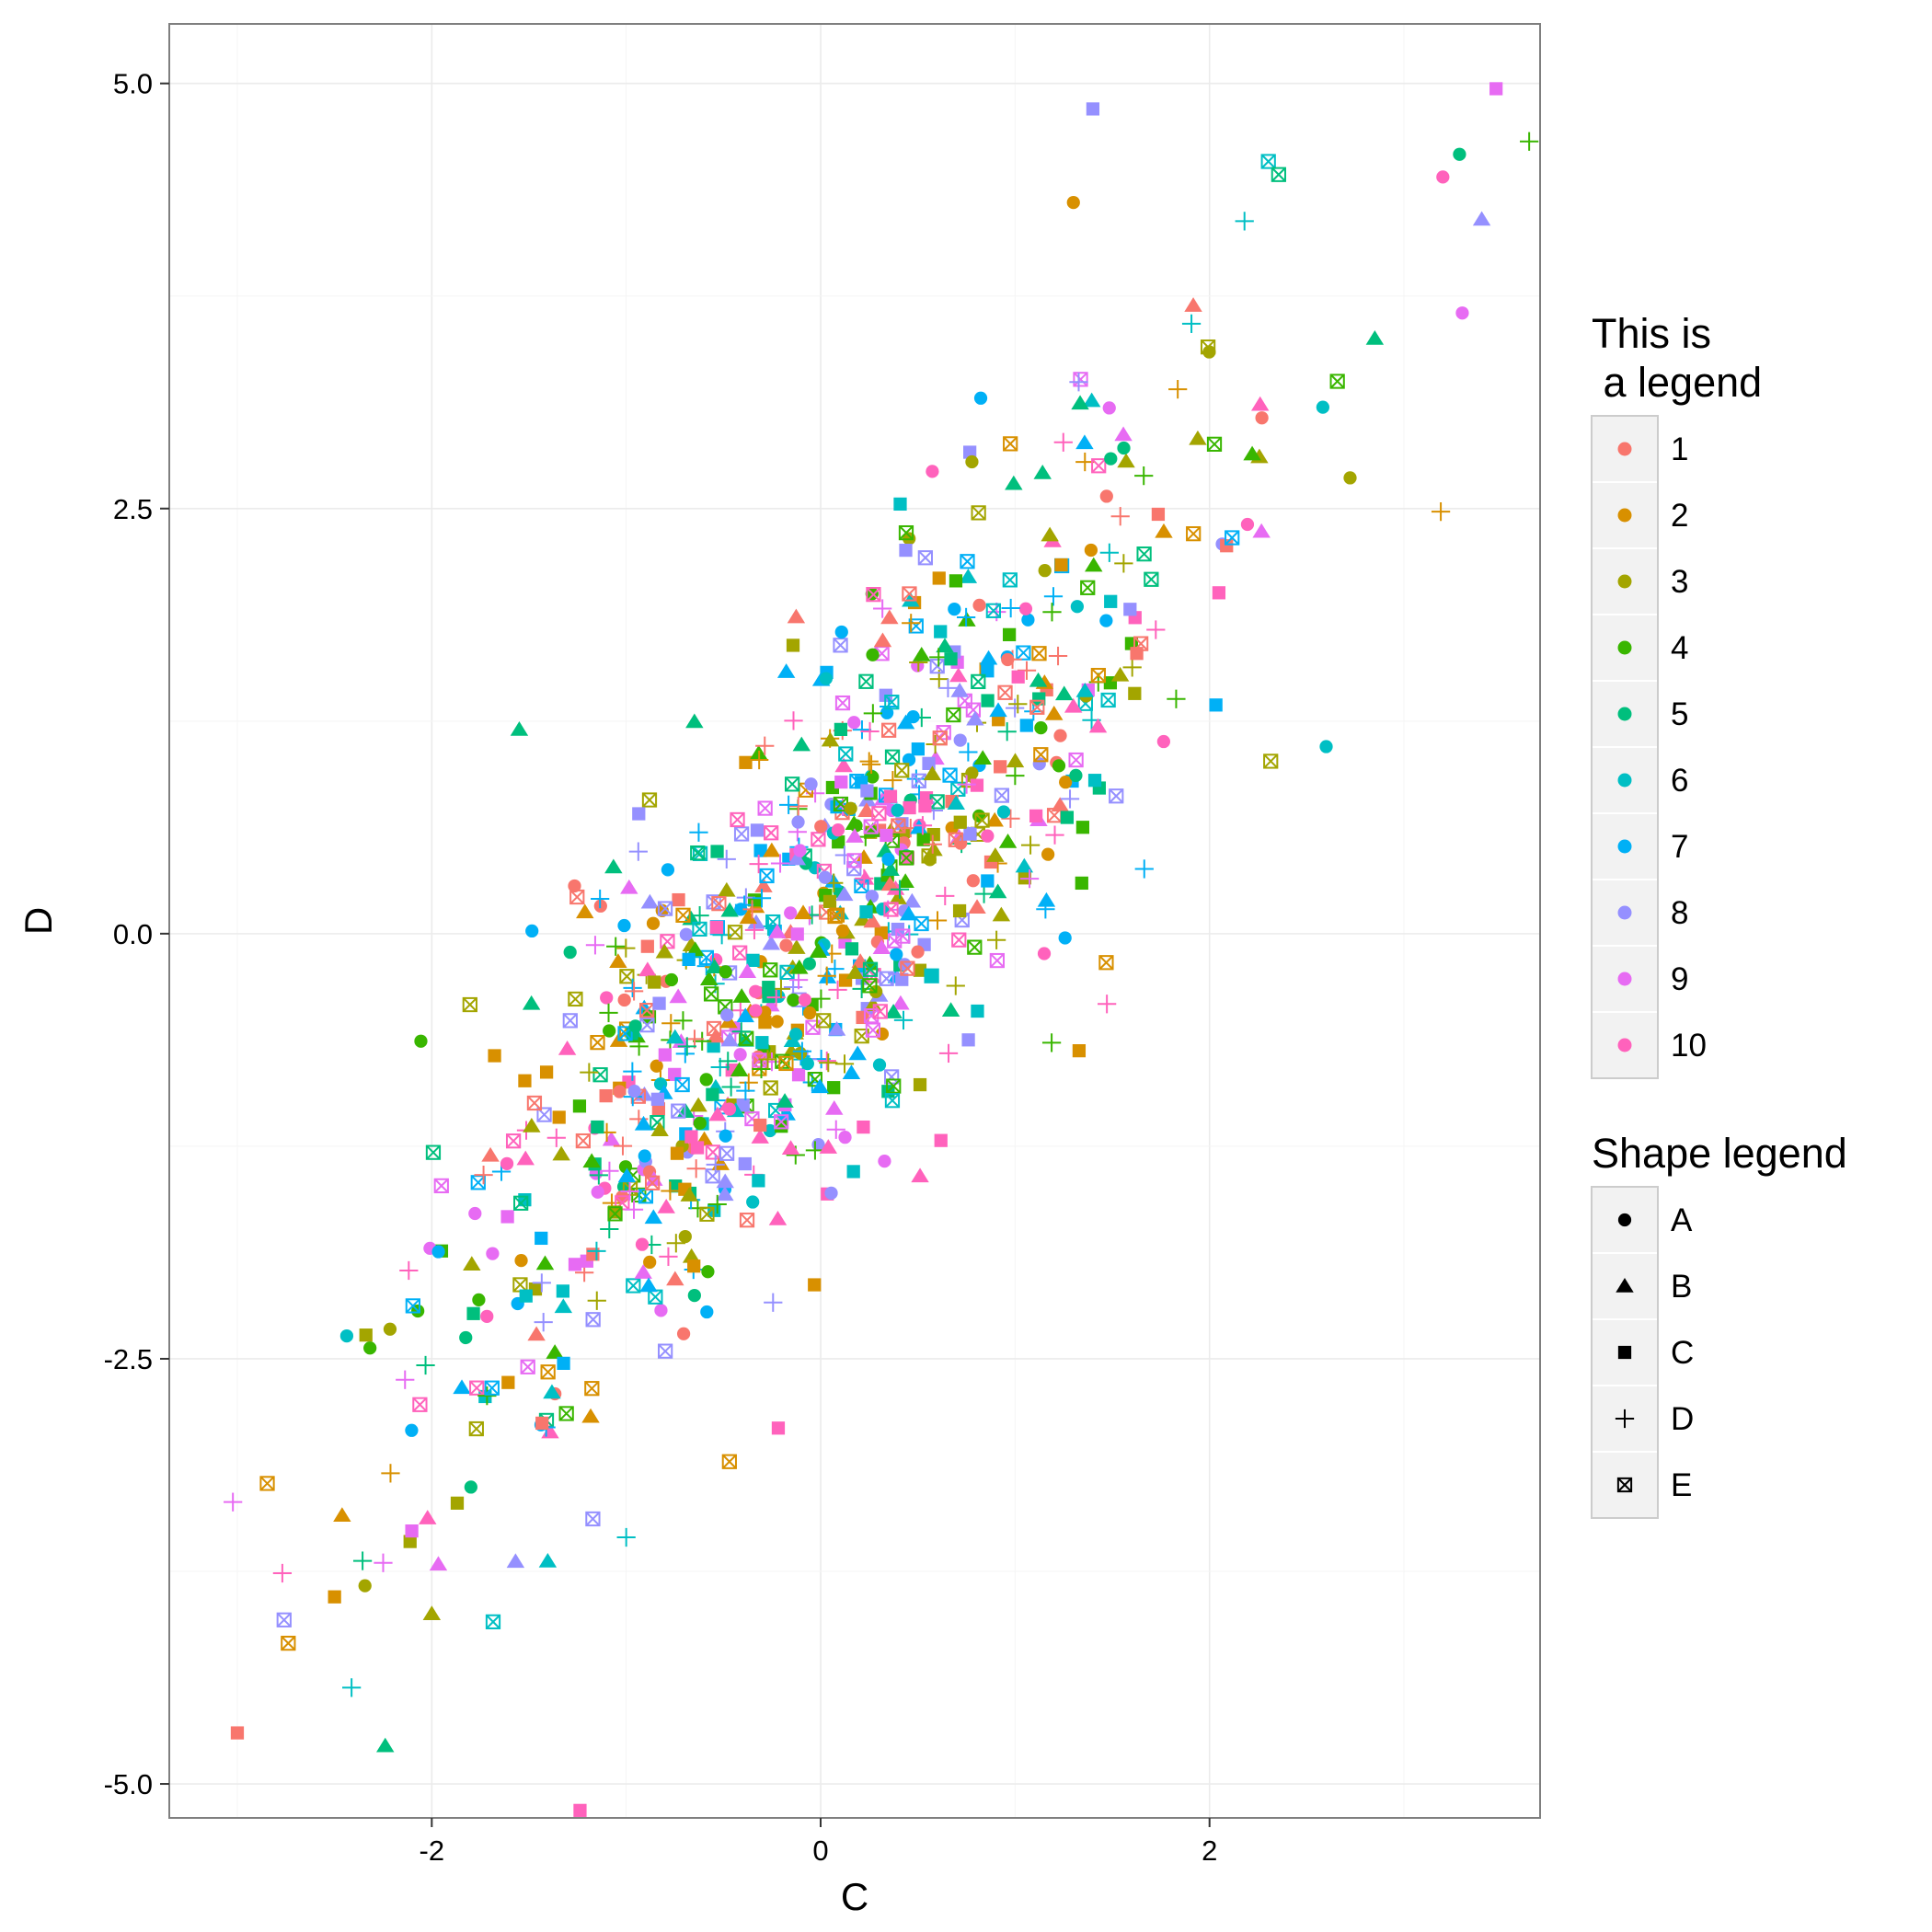 This screenshot has height=1932, width=1932. What do you see at coordinates (1681, 1485) in the screenshot?
I see `shape-legend-label: E` at bounding box center [1681, 1485].